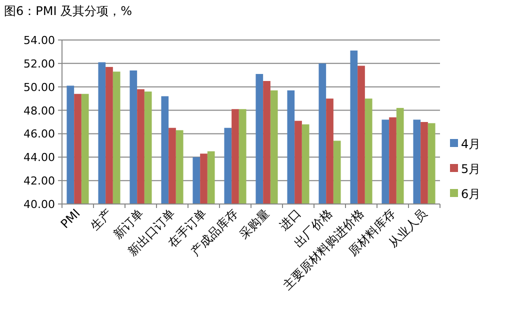 Image resolution: width=523 pixels, height=336 pixels. I want to click on y-tick-label: 54.00, so click(39, 40).